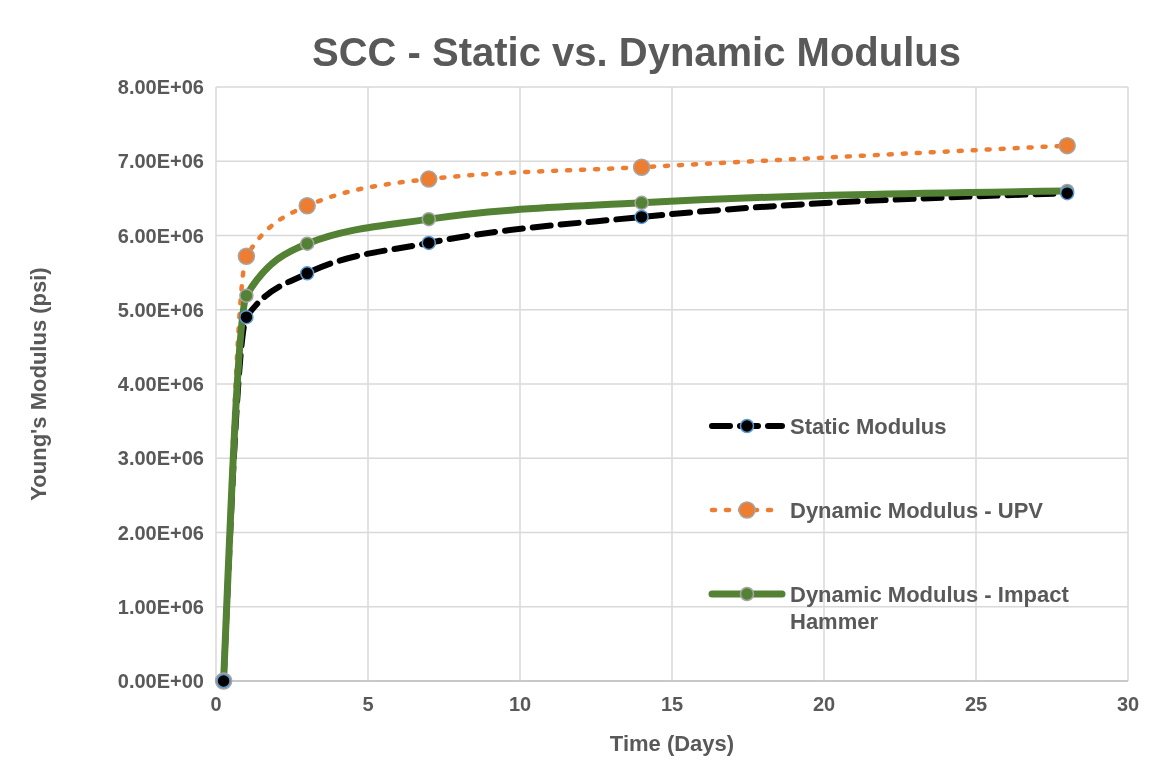 This screenshot has width=1153, height=772. I want to click on chart-title: SCC - Static vs. Dynamic Modulus, so click(636, 52).